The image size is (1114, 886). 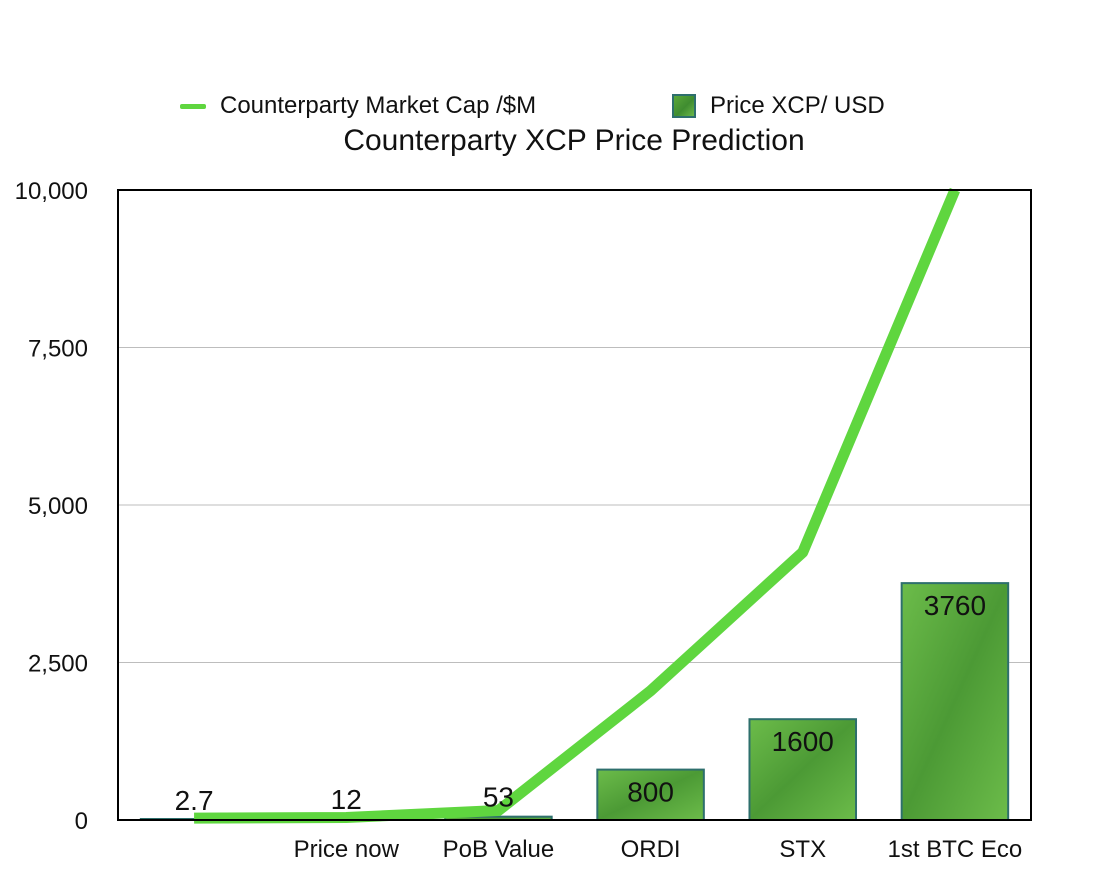 I want to click on y-tick-label: 10,000, so click(x=51, y=191).